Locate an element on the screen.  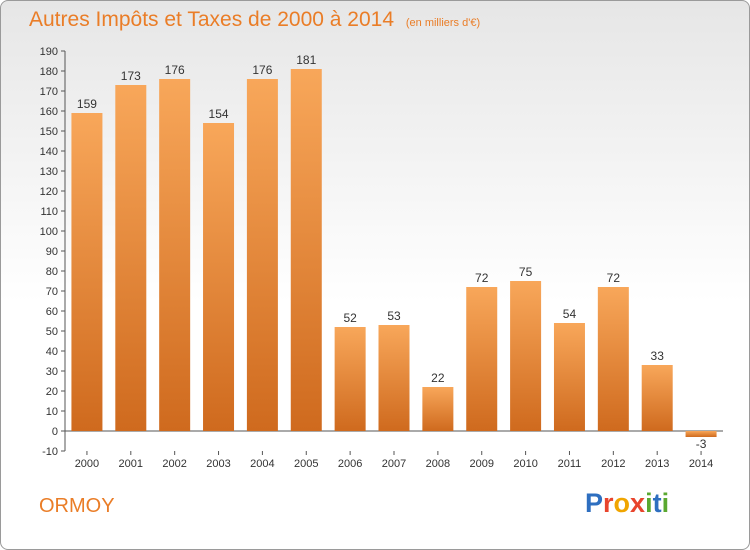
x-tick-label: 2001 is located at coordinates (131, 464).